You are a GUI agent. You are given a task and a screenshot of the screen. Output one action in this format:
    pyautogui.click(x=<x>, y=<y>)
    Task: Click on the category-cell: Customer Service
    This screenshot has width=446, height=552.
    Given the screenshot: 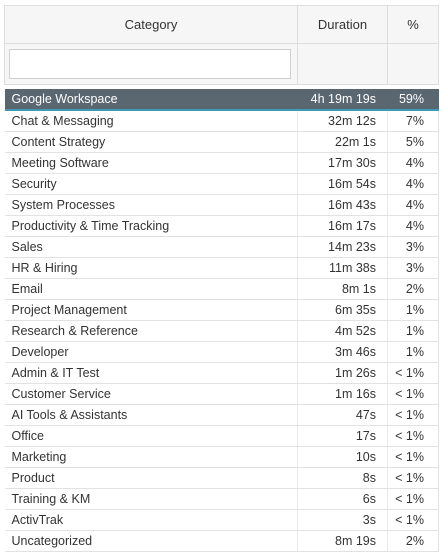 What is the action you would take?
    pyautogui.click(x=151, y=394)
    